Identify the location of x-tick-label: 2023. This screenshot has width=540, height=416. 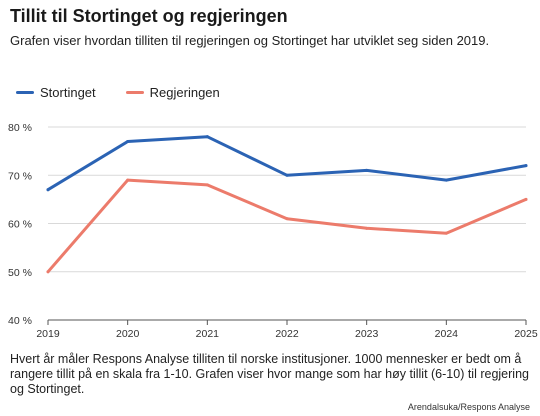
(367, 334).